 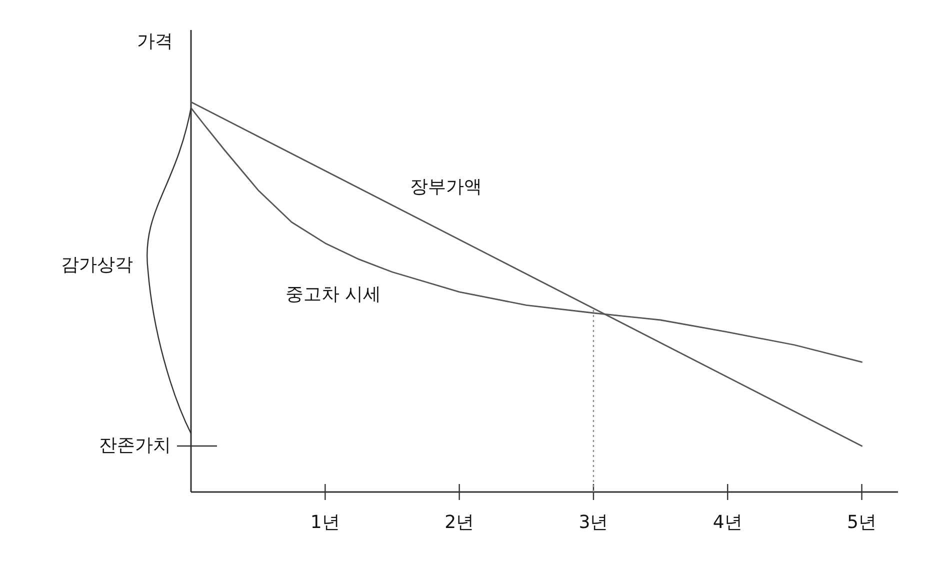 I want to click on text: 감가상각, so click(x=97, y=265).